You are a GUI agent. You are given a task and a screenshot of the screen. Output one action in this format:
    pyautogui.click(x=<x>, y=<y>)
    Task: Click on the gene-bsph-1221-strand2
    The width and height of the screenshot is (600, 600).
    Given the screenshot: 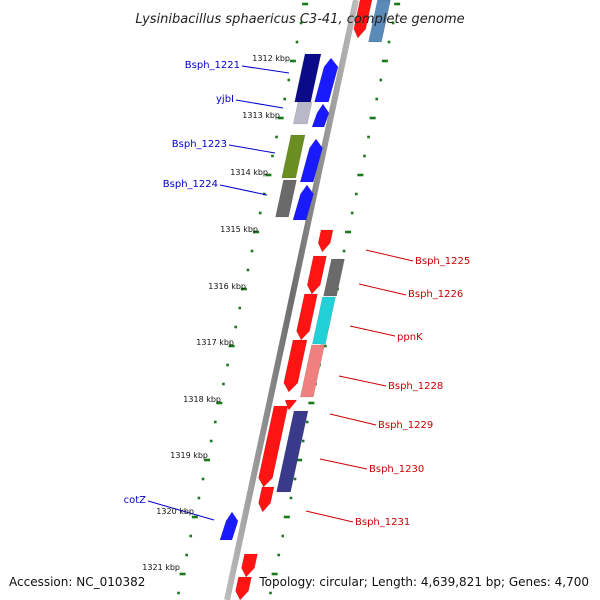 What is the action you would take?
    pyautogui.click(x=326, y=80)
    